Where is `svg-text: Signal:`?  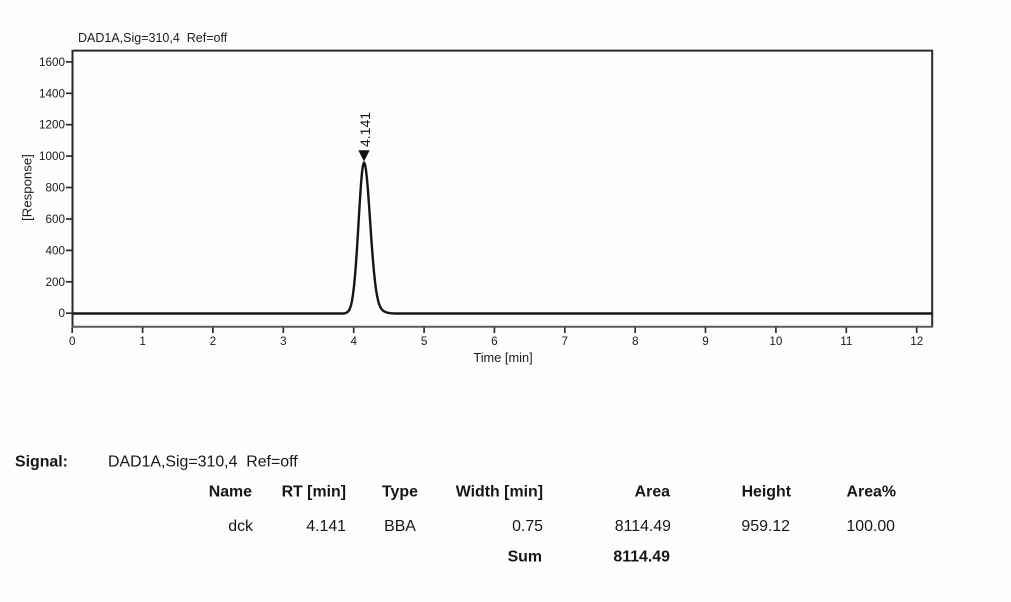
svg-text: Signal: is located at coordinates (41, 462).